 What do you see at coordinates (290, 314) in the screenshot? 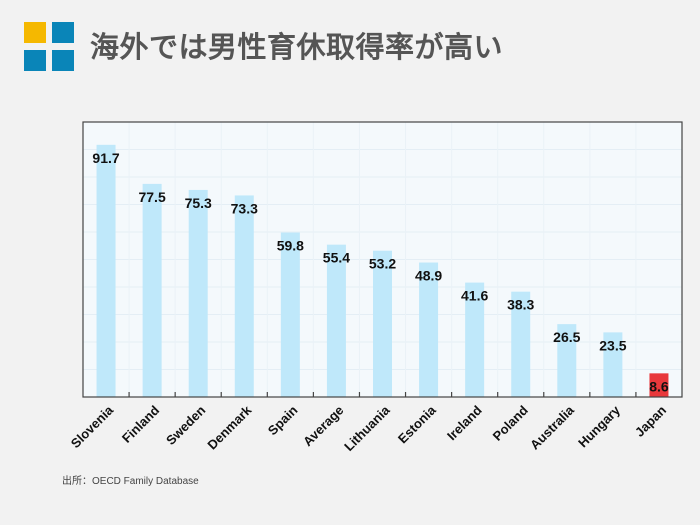
I see `bar-spain` at bounding box center [290, 314].